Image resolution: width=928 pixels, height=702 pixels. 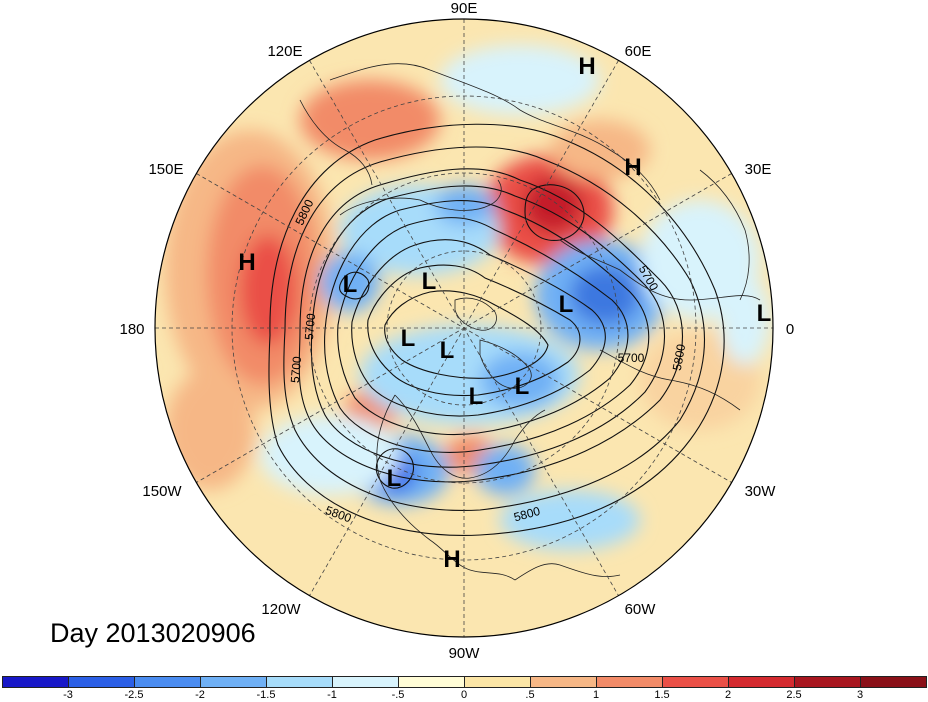 I want to click on lon-label-120w: 120W, so click(x=281, y=609).